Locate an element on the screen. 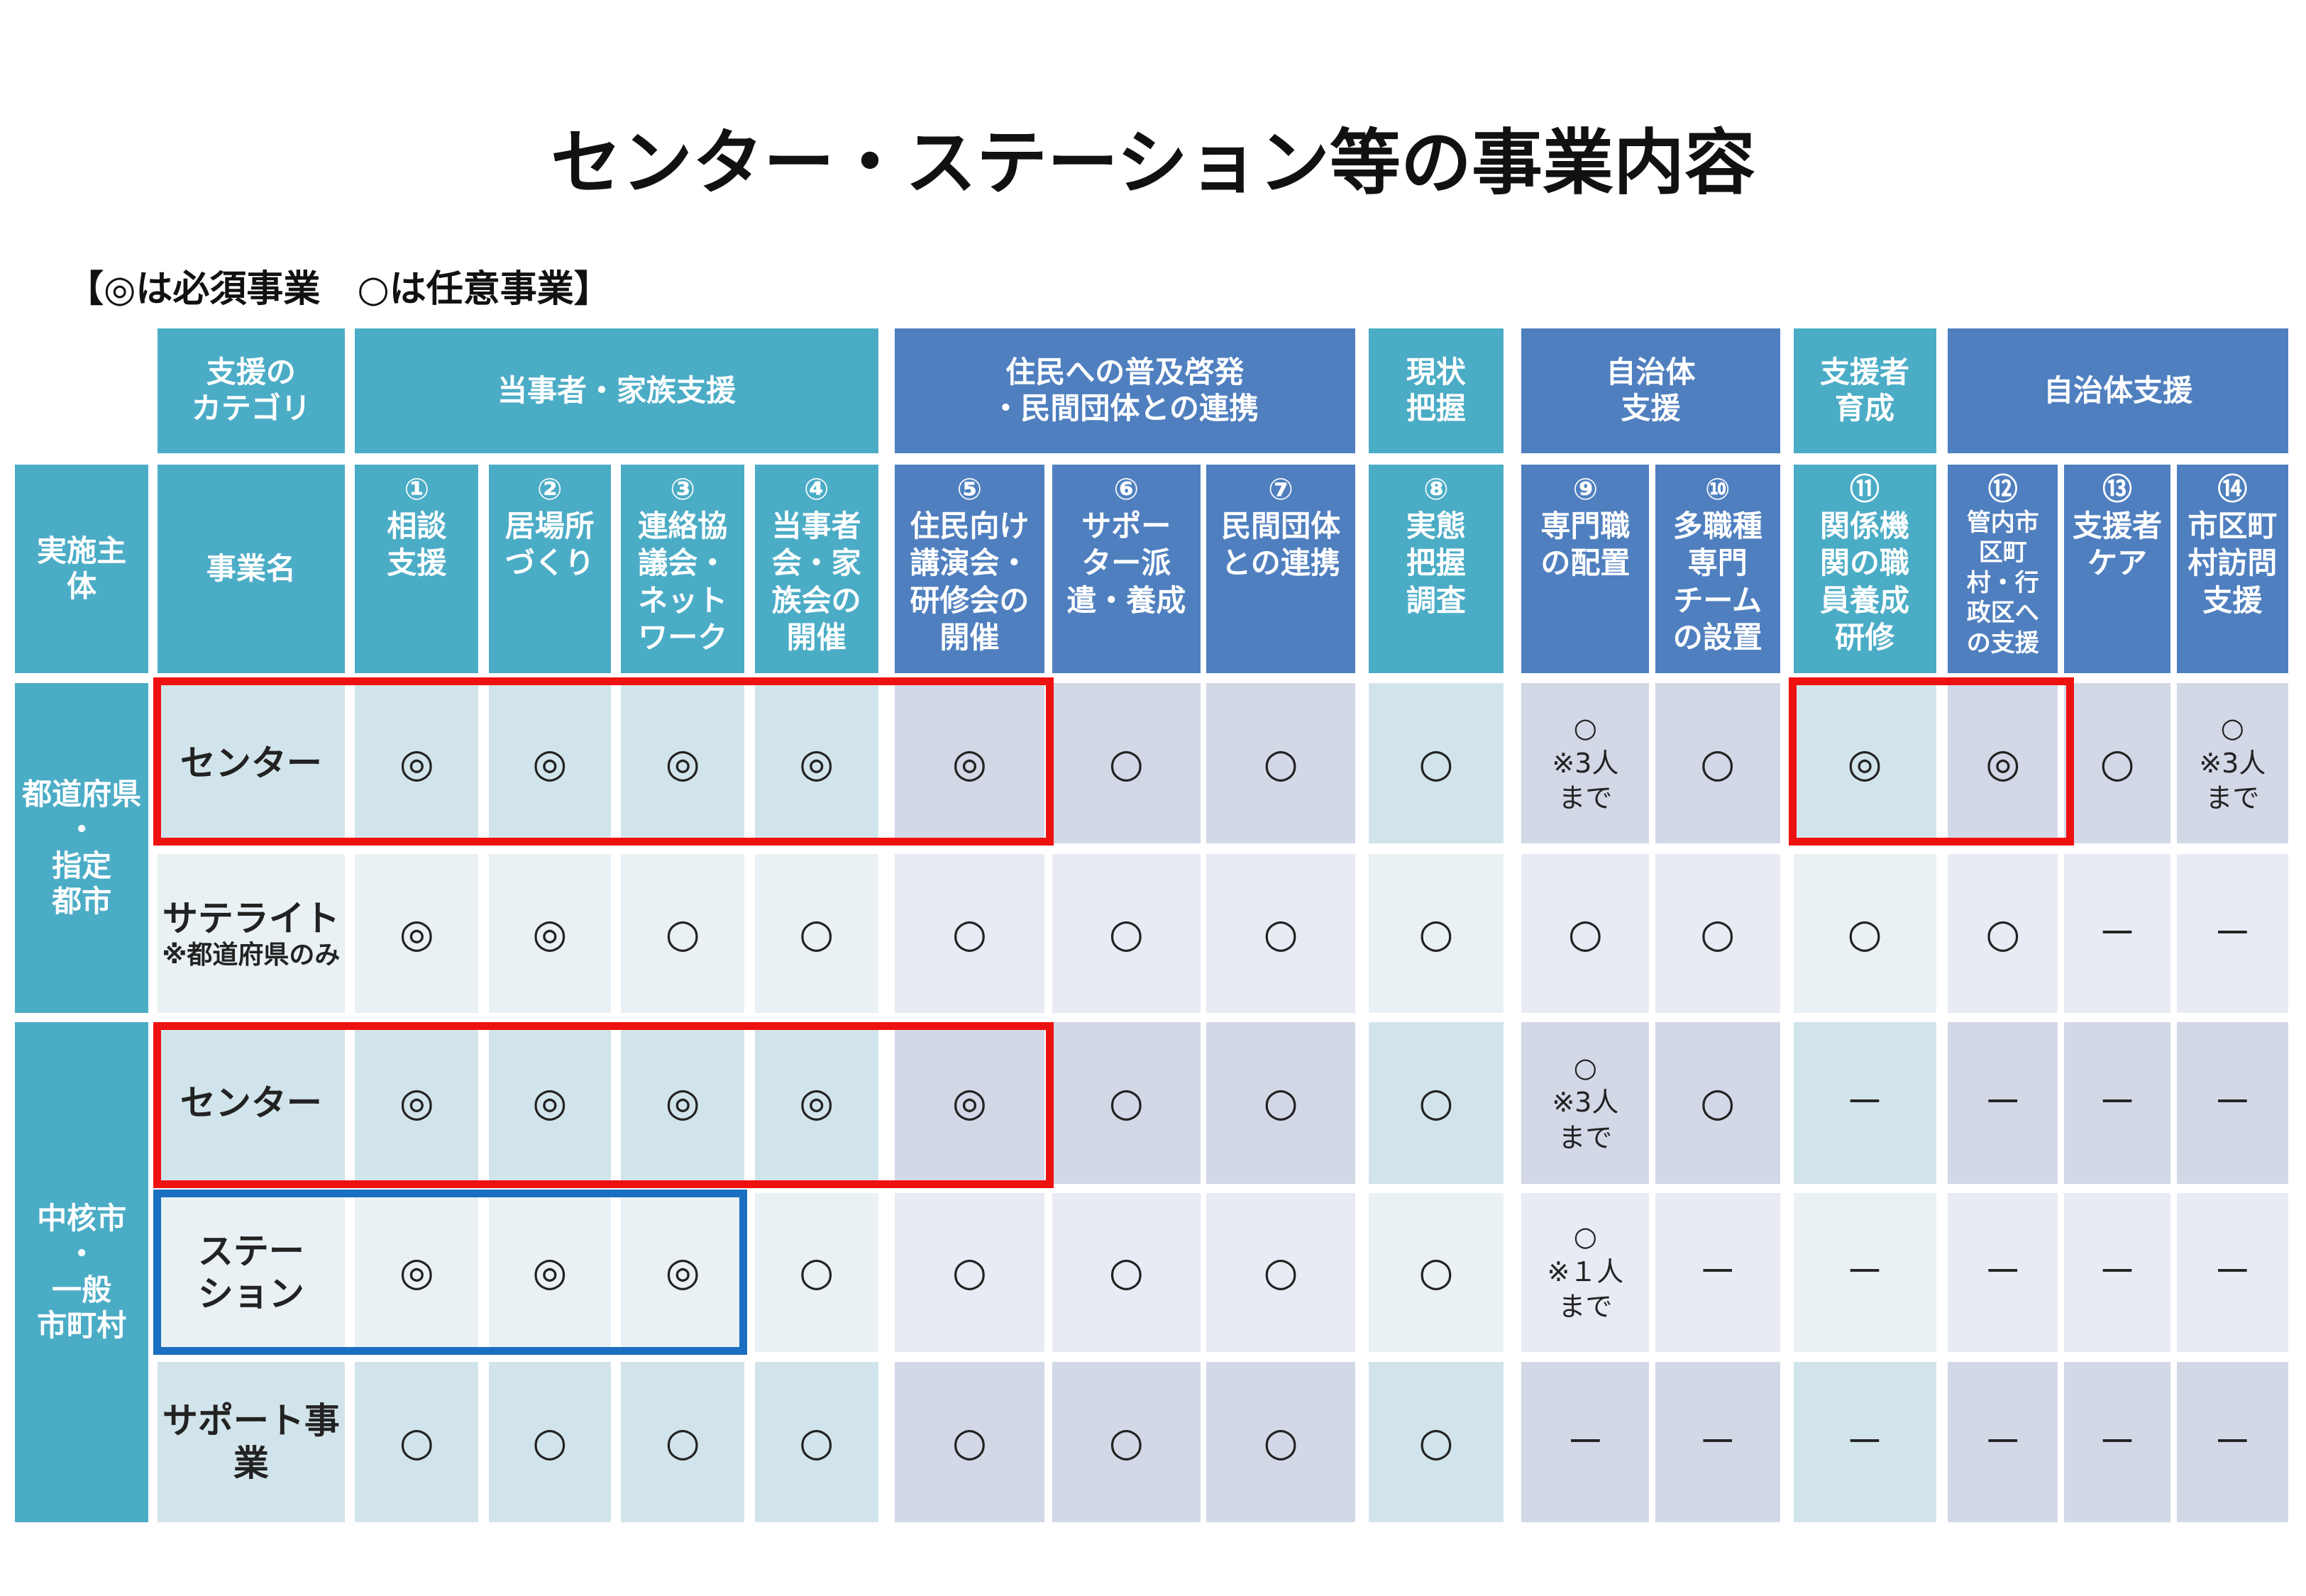  column-label: 相談 支援 is located at coordinates (417, 545).